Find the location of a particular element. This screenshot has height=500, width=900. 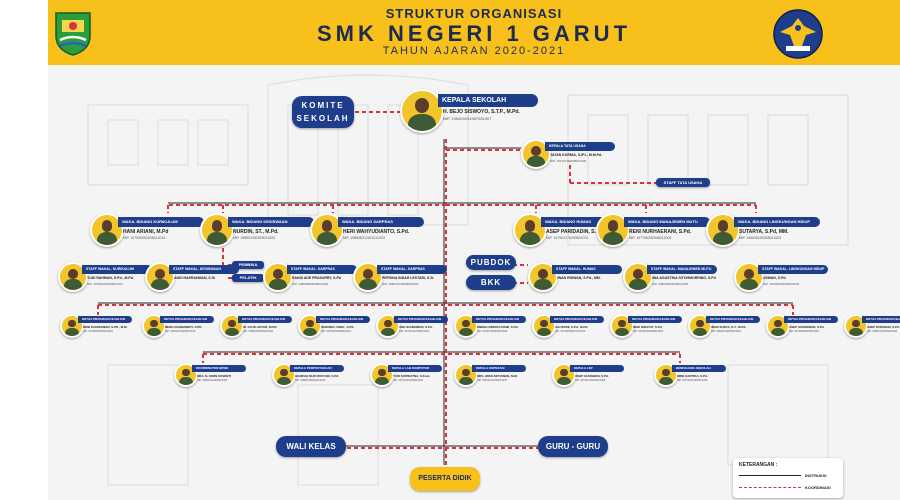

peserta-didik-box: PESERTA DIDIK is located at coordinates (445, 479).